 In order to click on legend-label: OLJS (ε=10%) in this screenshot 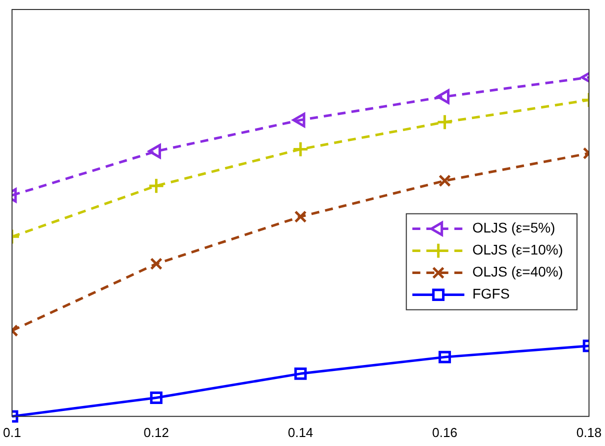, I will do `click(518, 250)`.